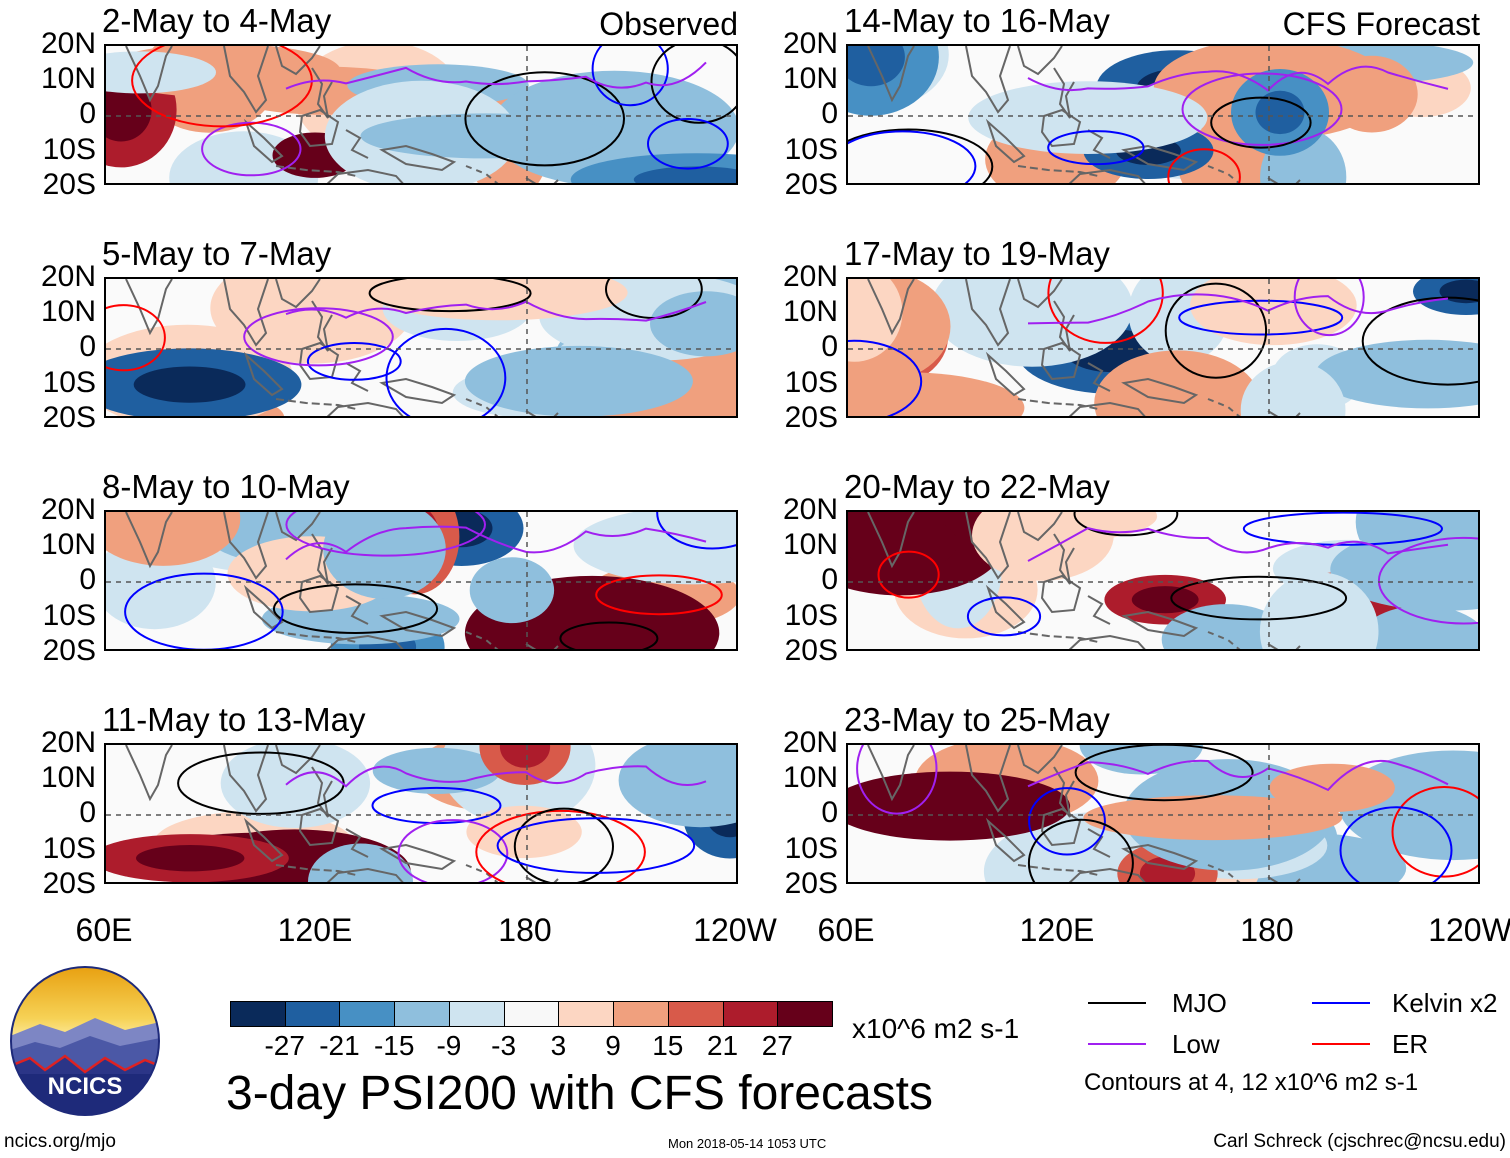 The height and width of the screenshot is (1158, 1510). Describe the element at coordinates (1251, 1082) in the screenshot. I see `contours-note: Contours at 4, 12 x10^6 m2 s-1` at that location.